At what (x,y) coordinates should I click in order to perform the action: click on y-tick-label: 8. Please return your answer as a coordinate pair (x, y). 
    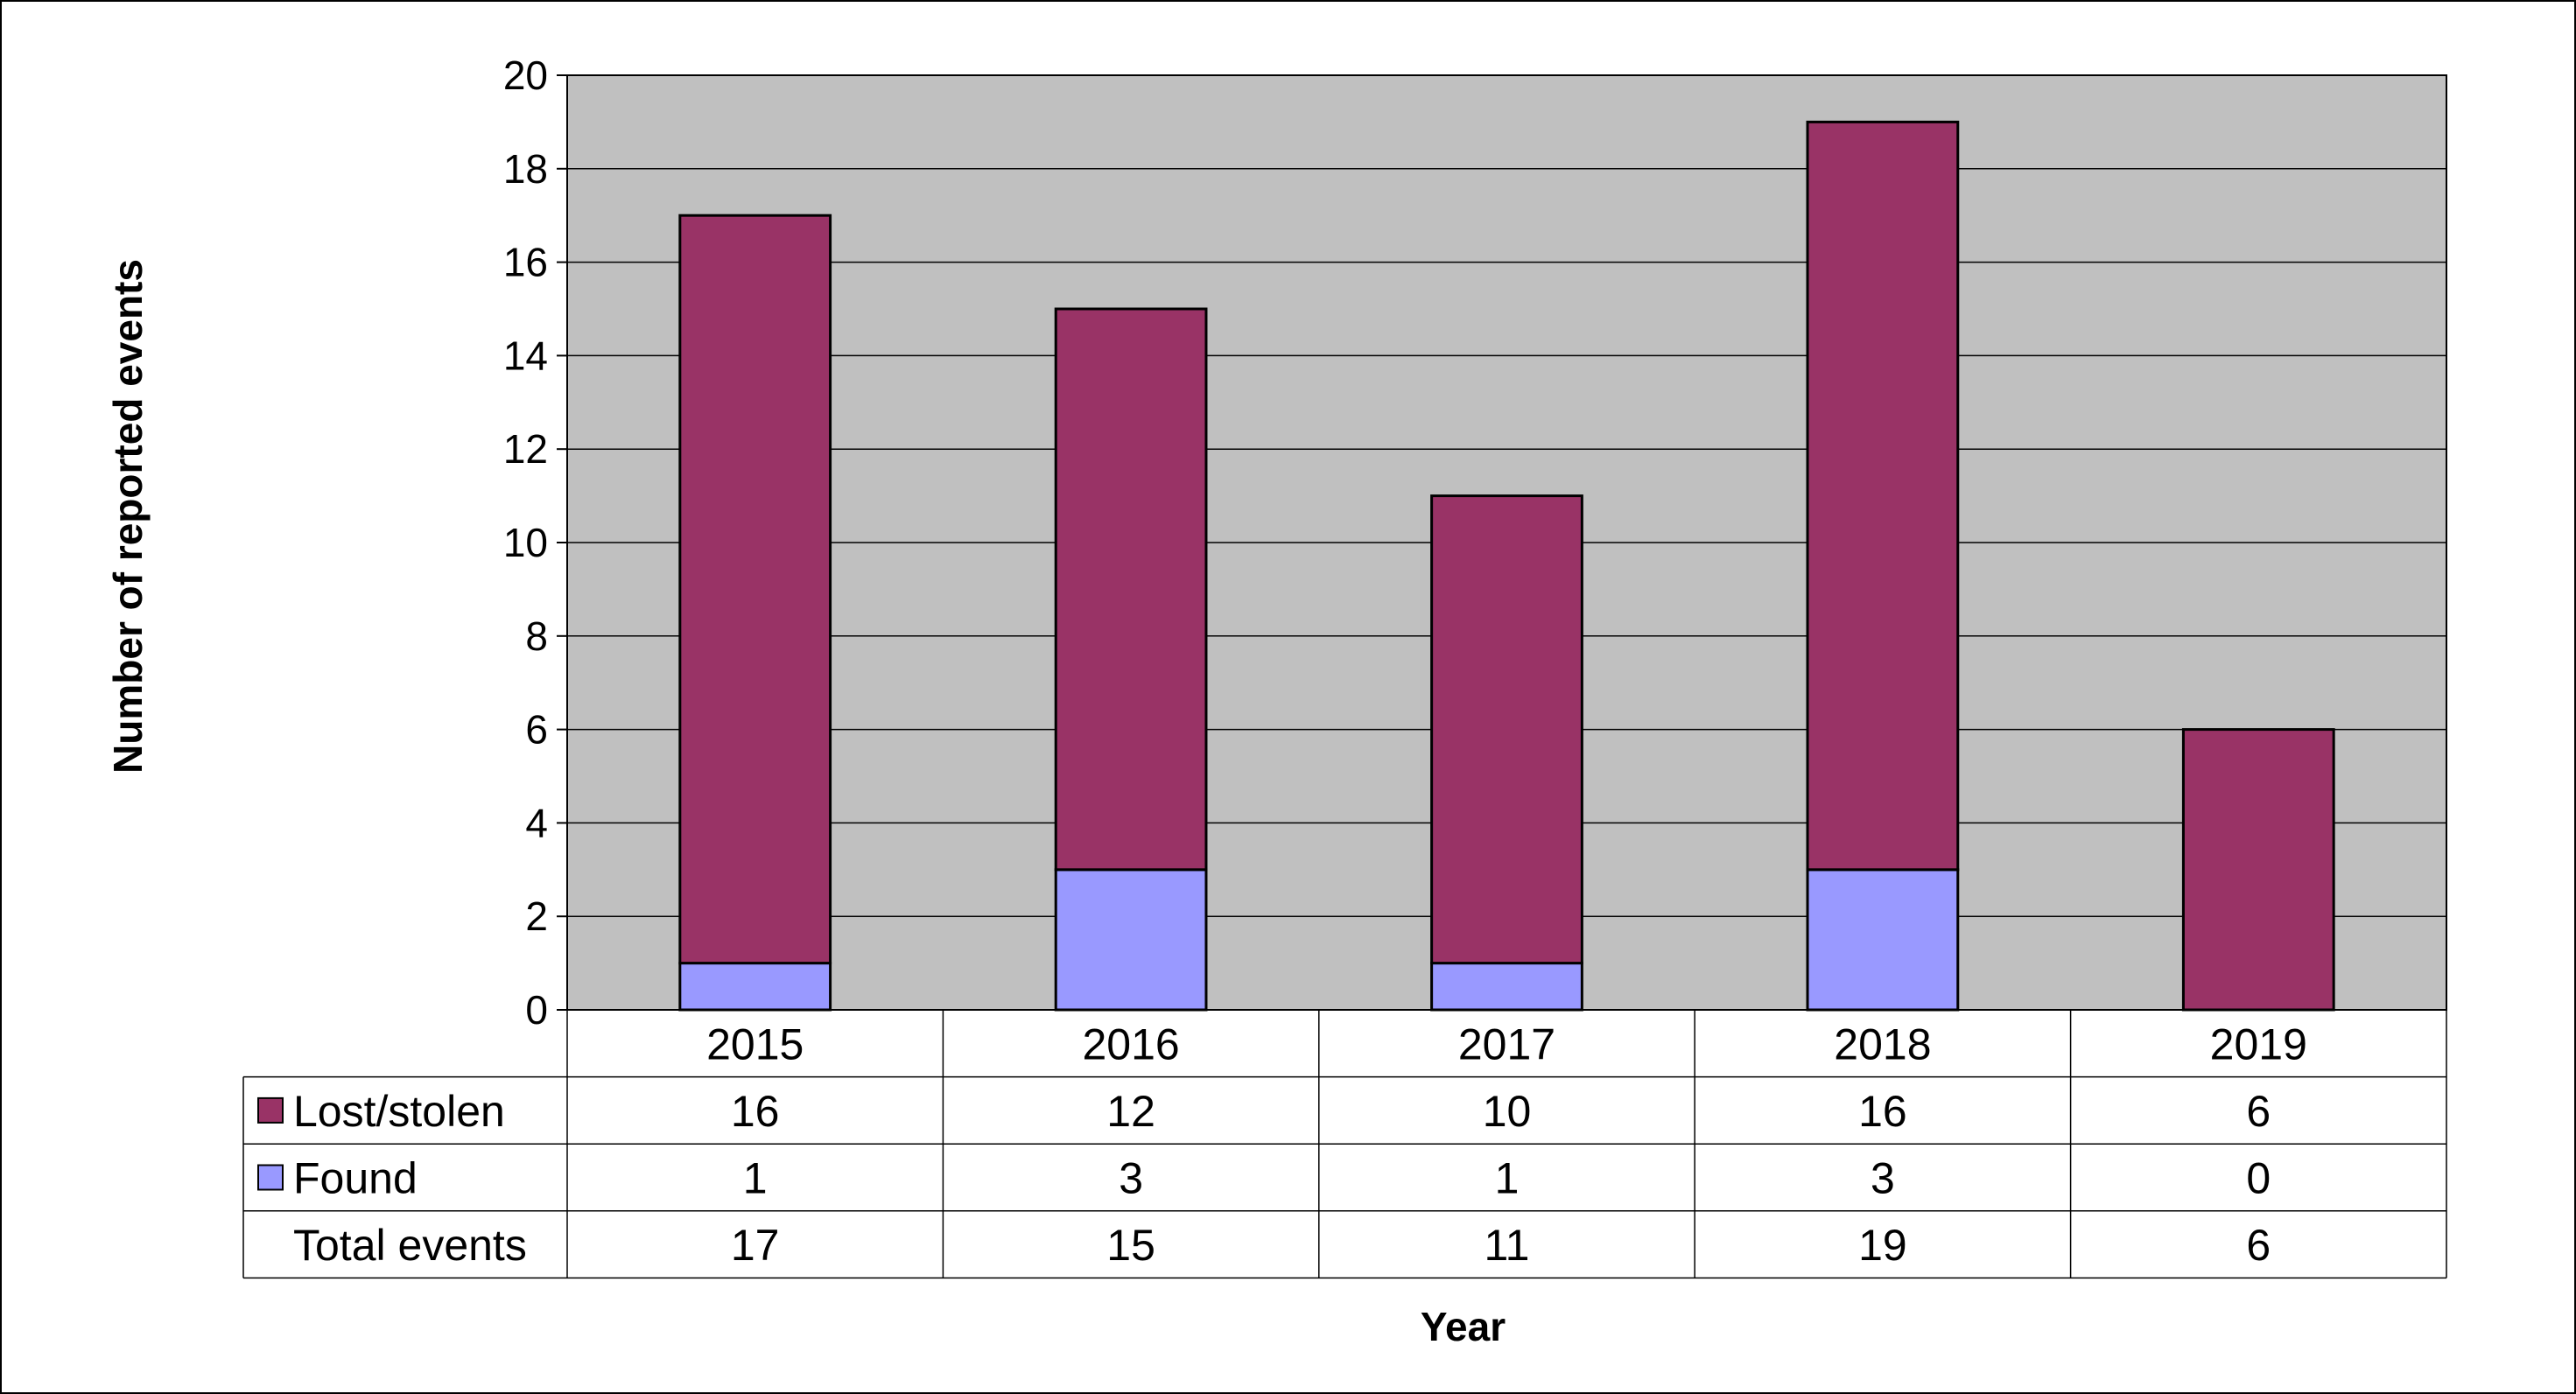
    Looking at the image, I should click on (536, 636).